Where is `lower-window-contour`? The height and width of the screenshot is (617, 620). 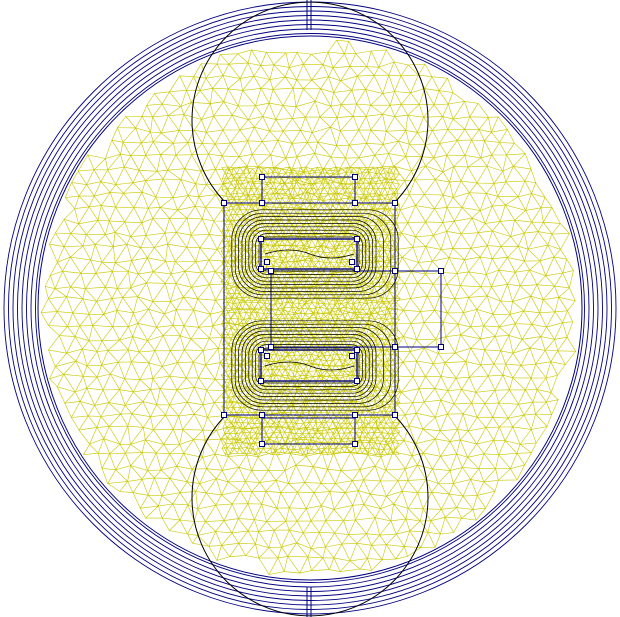
lower-window-contour is located at coordinates (309, 366).